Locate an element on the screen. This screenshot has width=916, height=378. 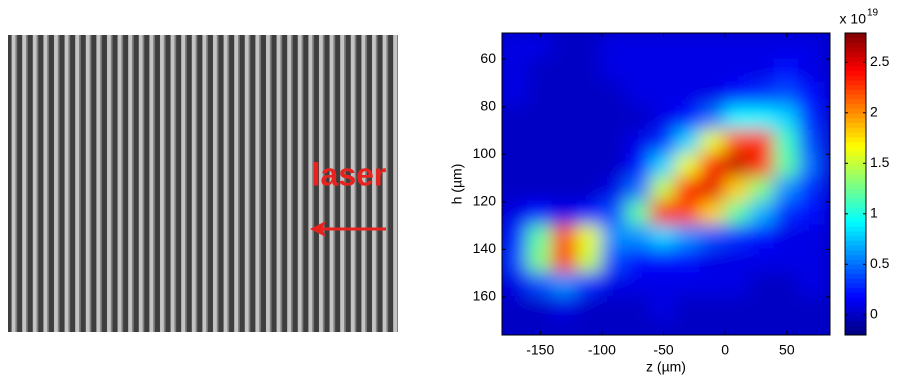
laser-arrow is located at coordinates (348, 229).